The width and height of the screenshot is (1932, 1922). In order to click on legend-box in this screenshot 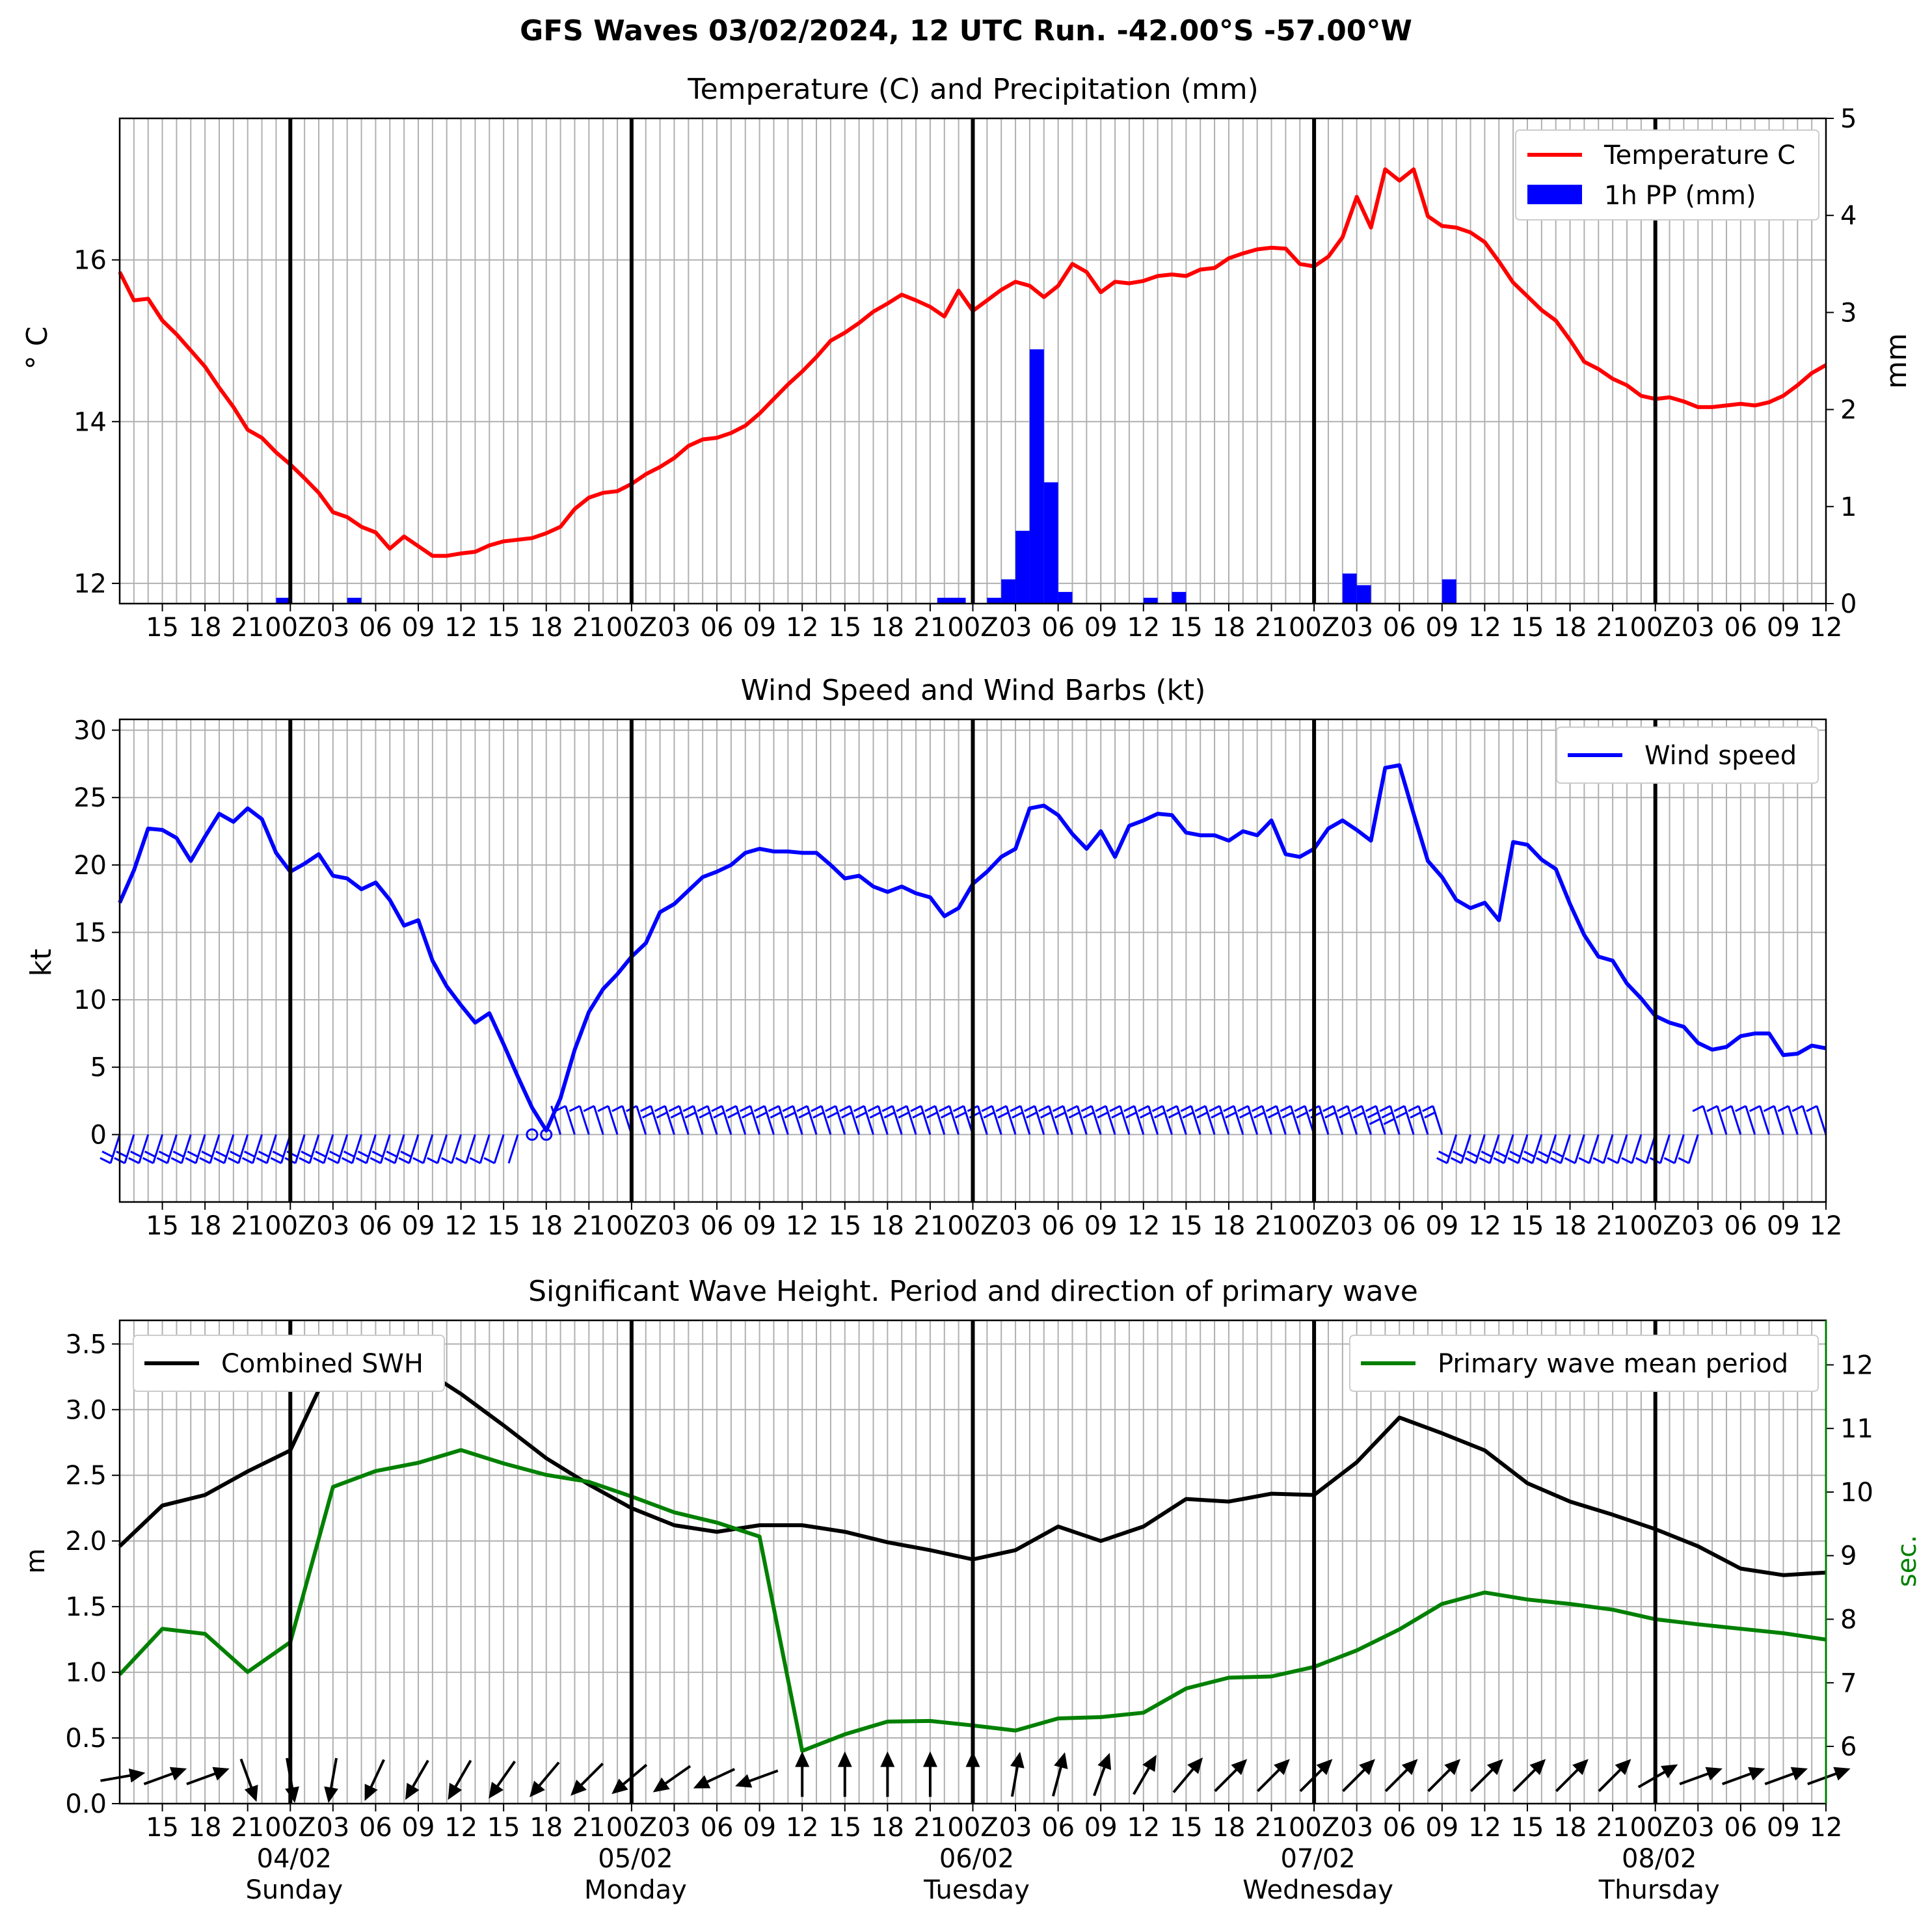, I will do `click(289, 1363)`.